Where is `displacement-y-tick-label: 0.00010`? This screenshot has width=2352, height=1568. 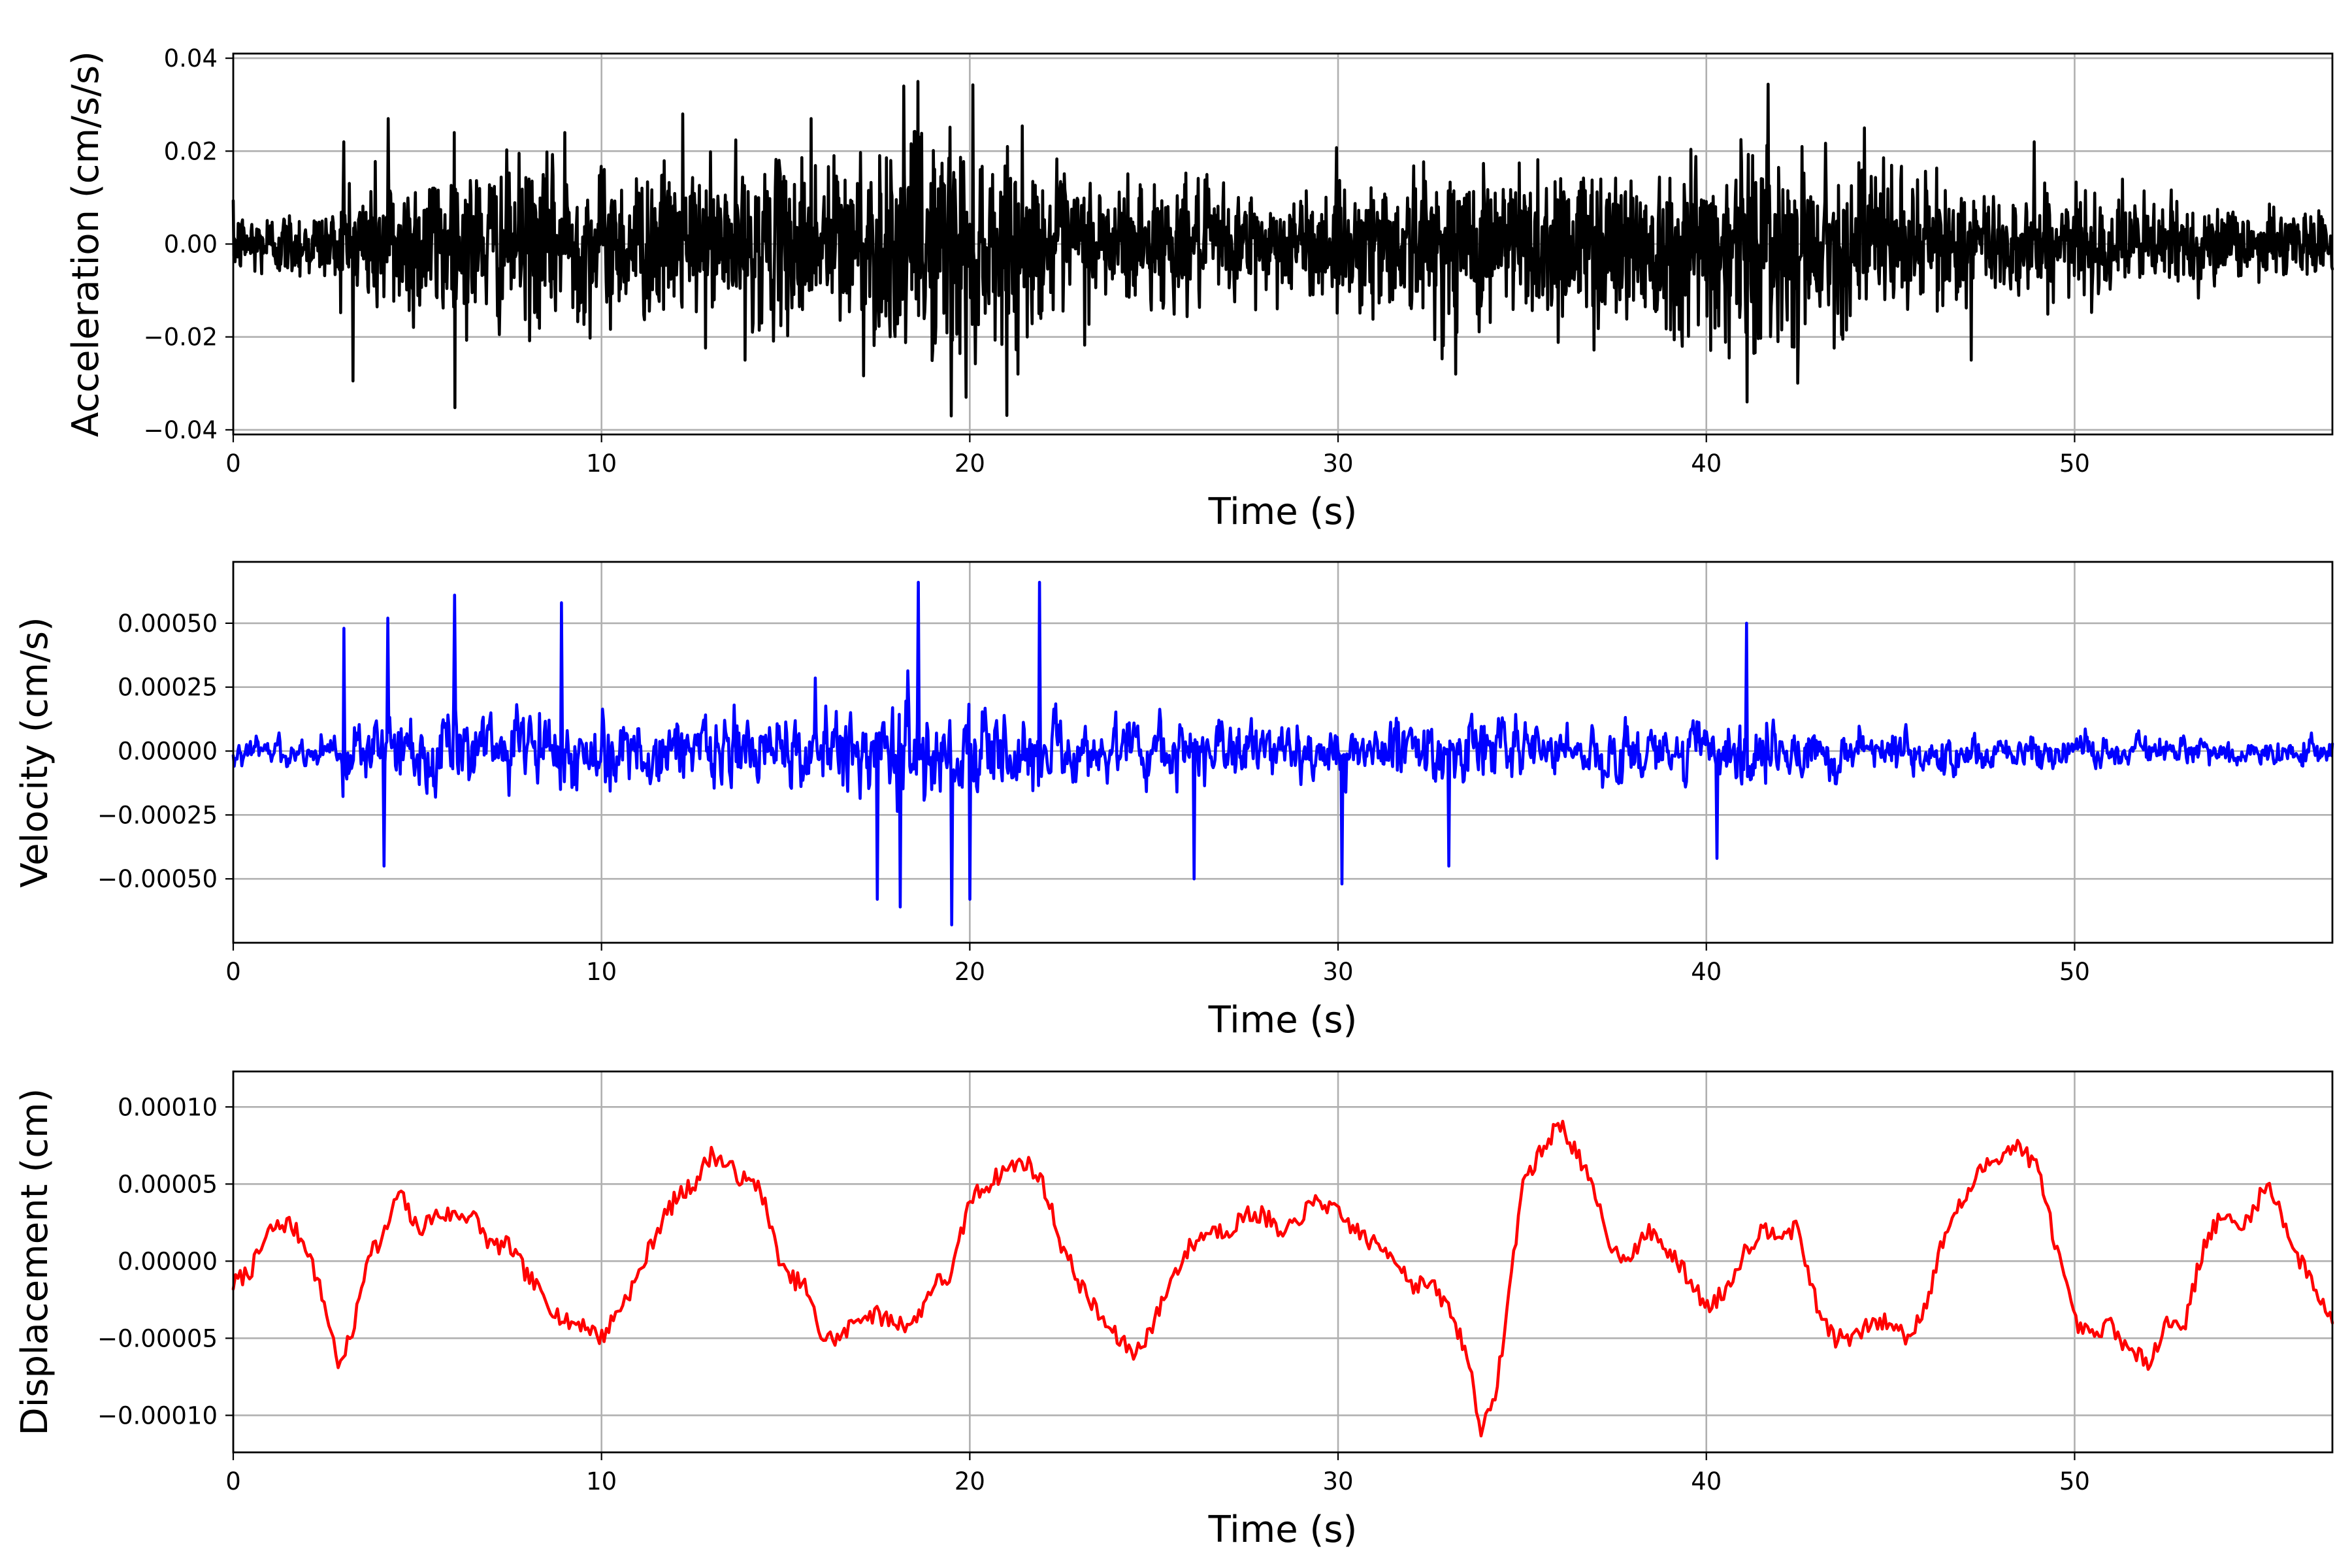
displacement-y-tick-label: 0.00010 is located at coordinates (168, 1107).